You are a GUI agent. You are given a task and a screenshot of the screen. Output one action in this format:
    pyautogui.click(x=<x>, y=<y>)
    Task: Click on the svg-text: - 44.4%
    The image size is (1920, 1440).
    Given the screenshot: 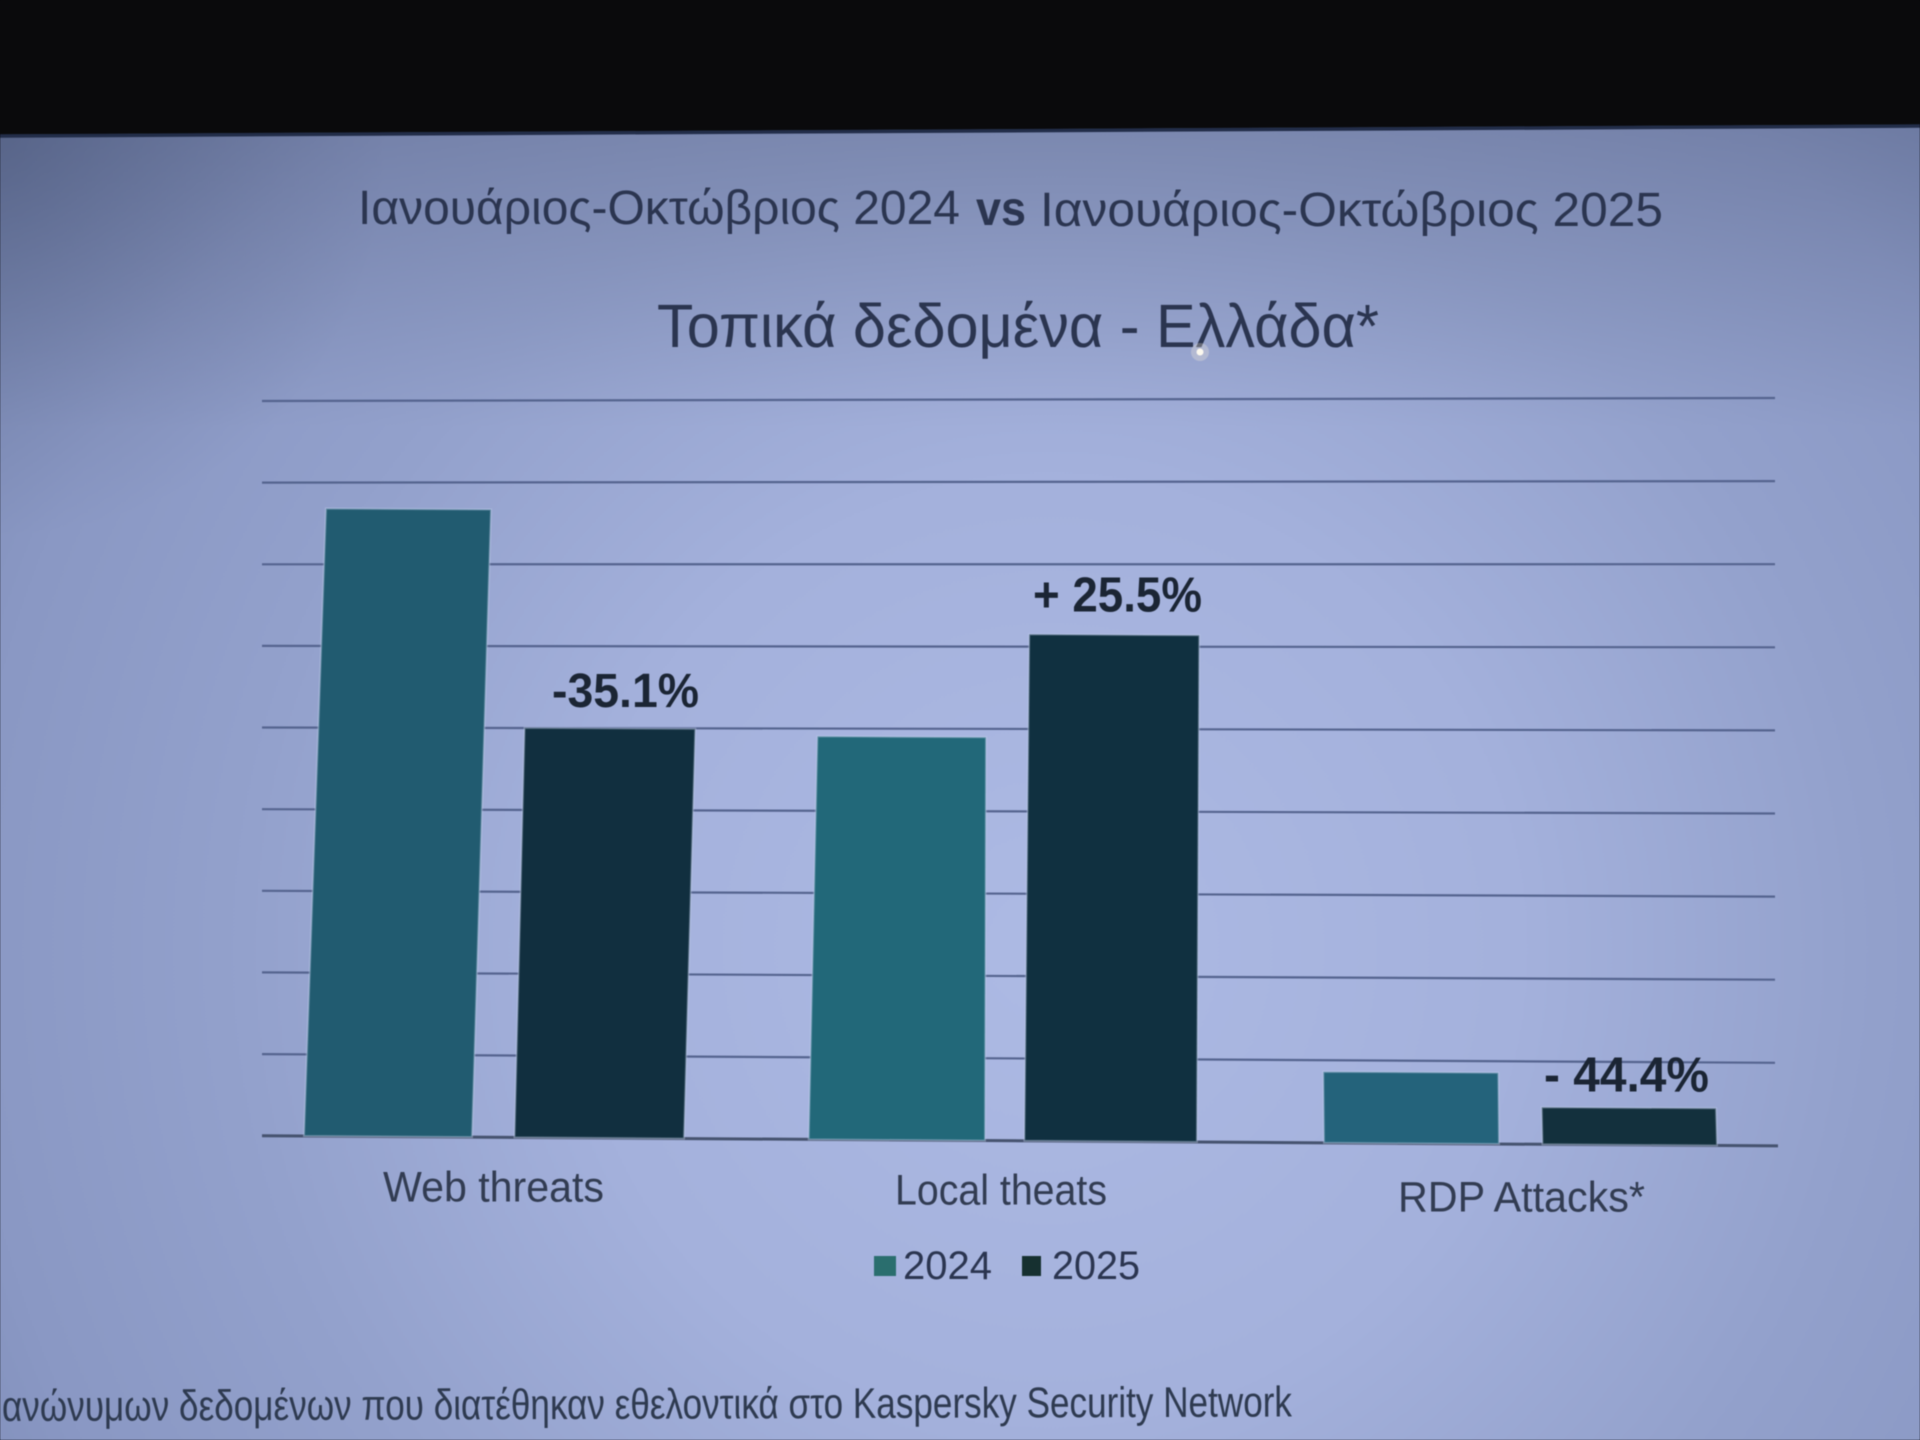 What is the action you would take?
    pyautogui.click(x=1626, y=1076)
    